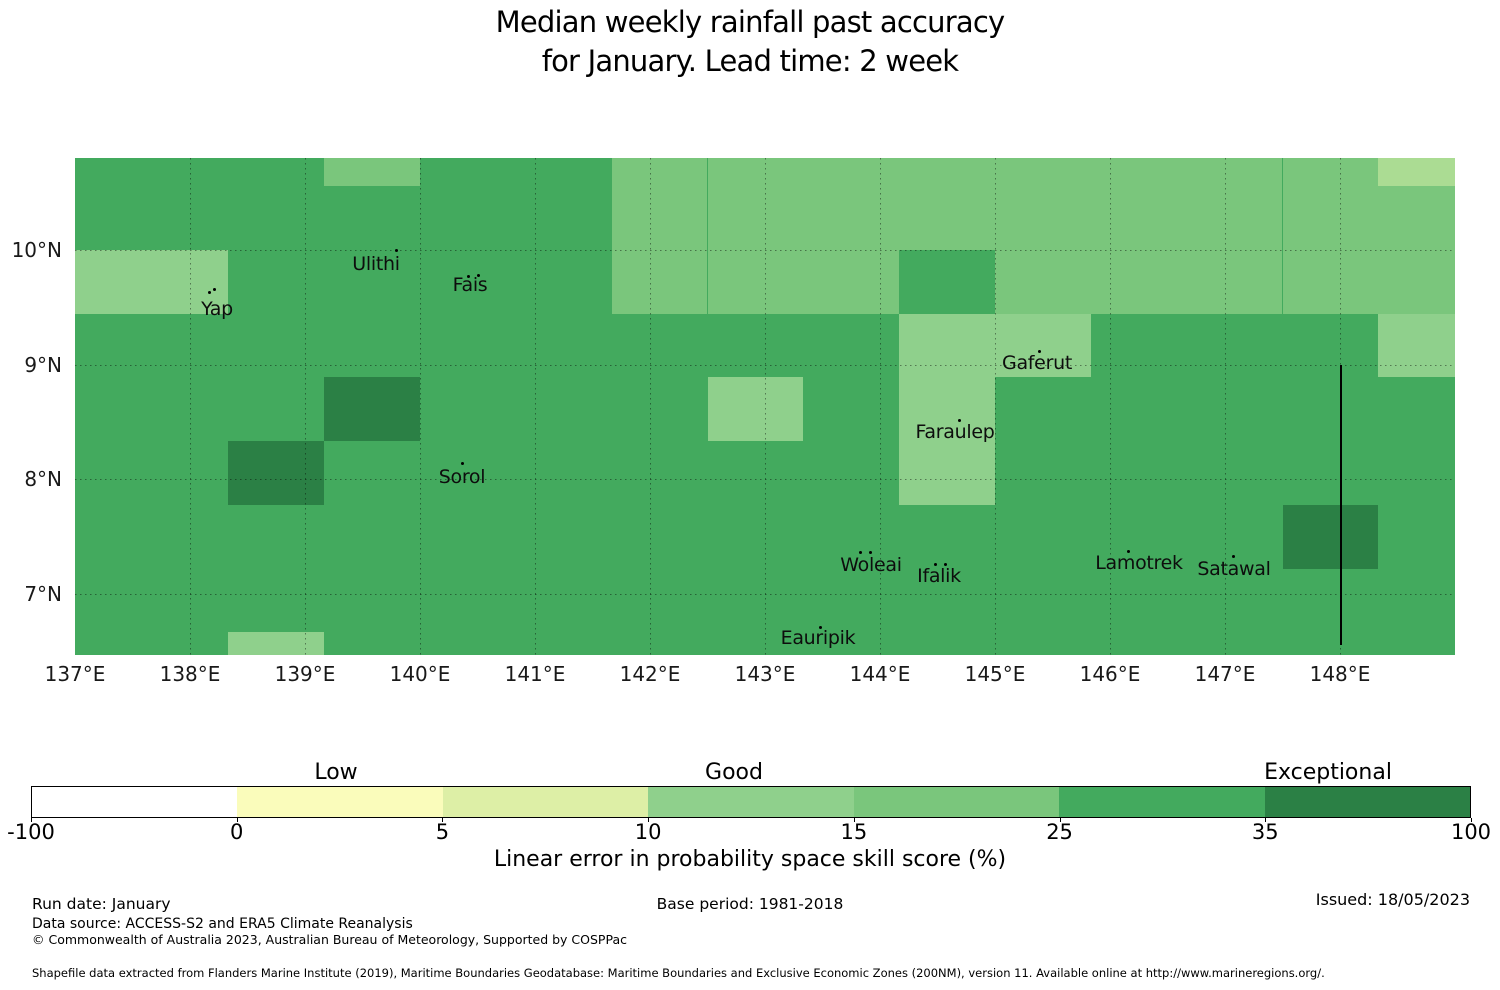  What do you see at coordinates (750, 22) in the screenshot?
I see `chart-title-line1: Median weekly rainfall past accuracy` at bounding box center [750, 22].